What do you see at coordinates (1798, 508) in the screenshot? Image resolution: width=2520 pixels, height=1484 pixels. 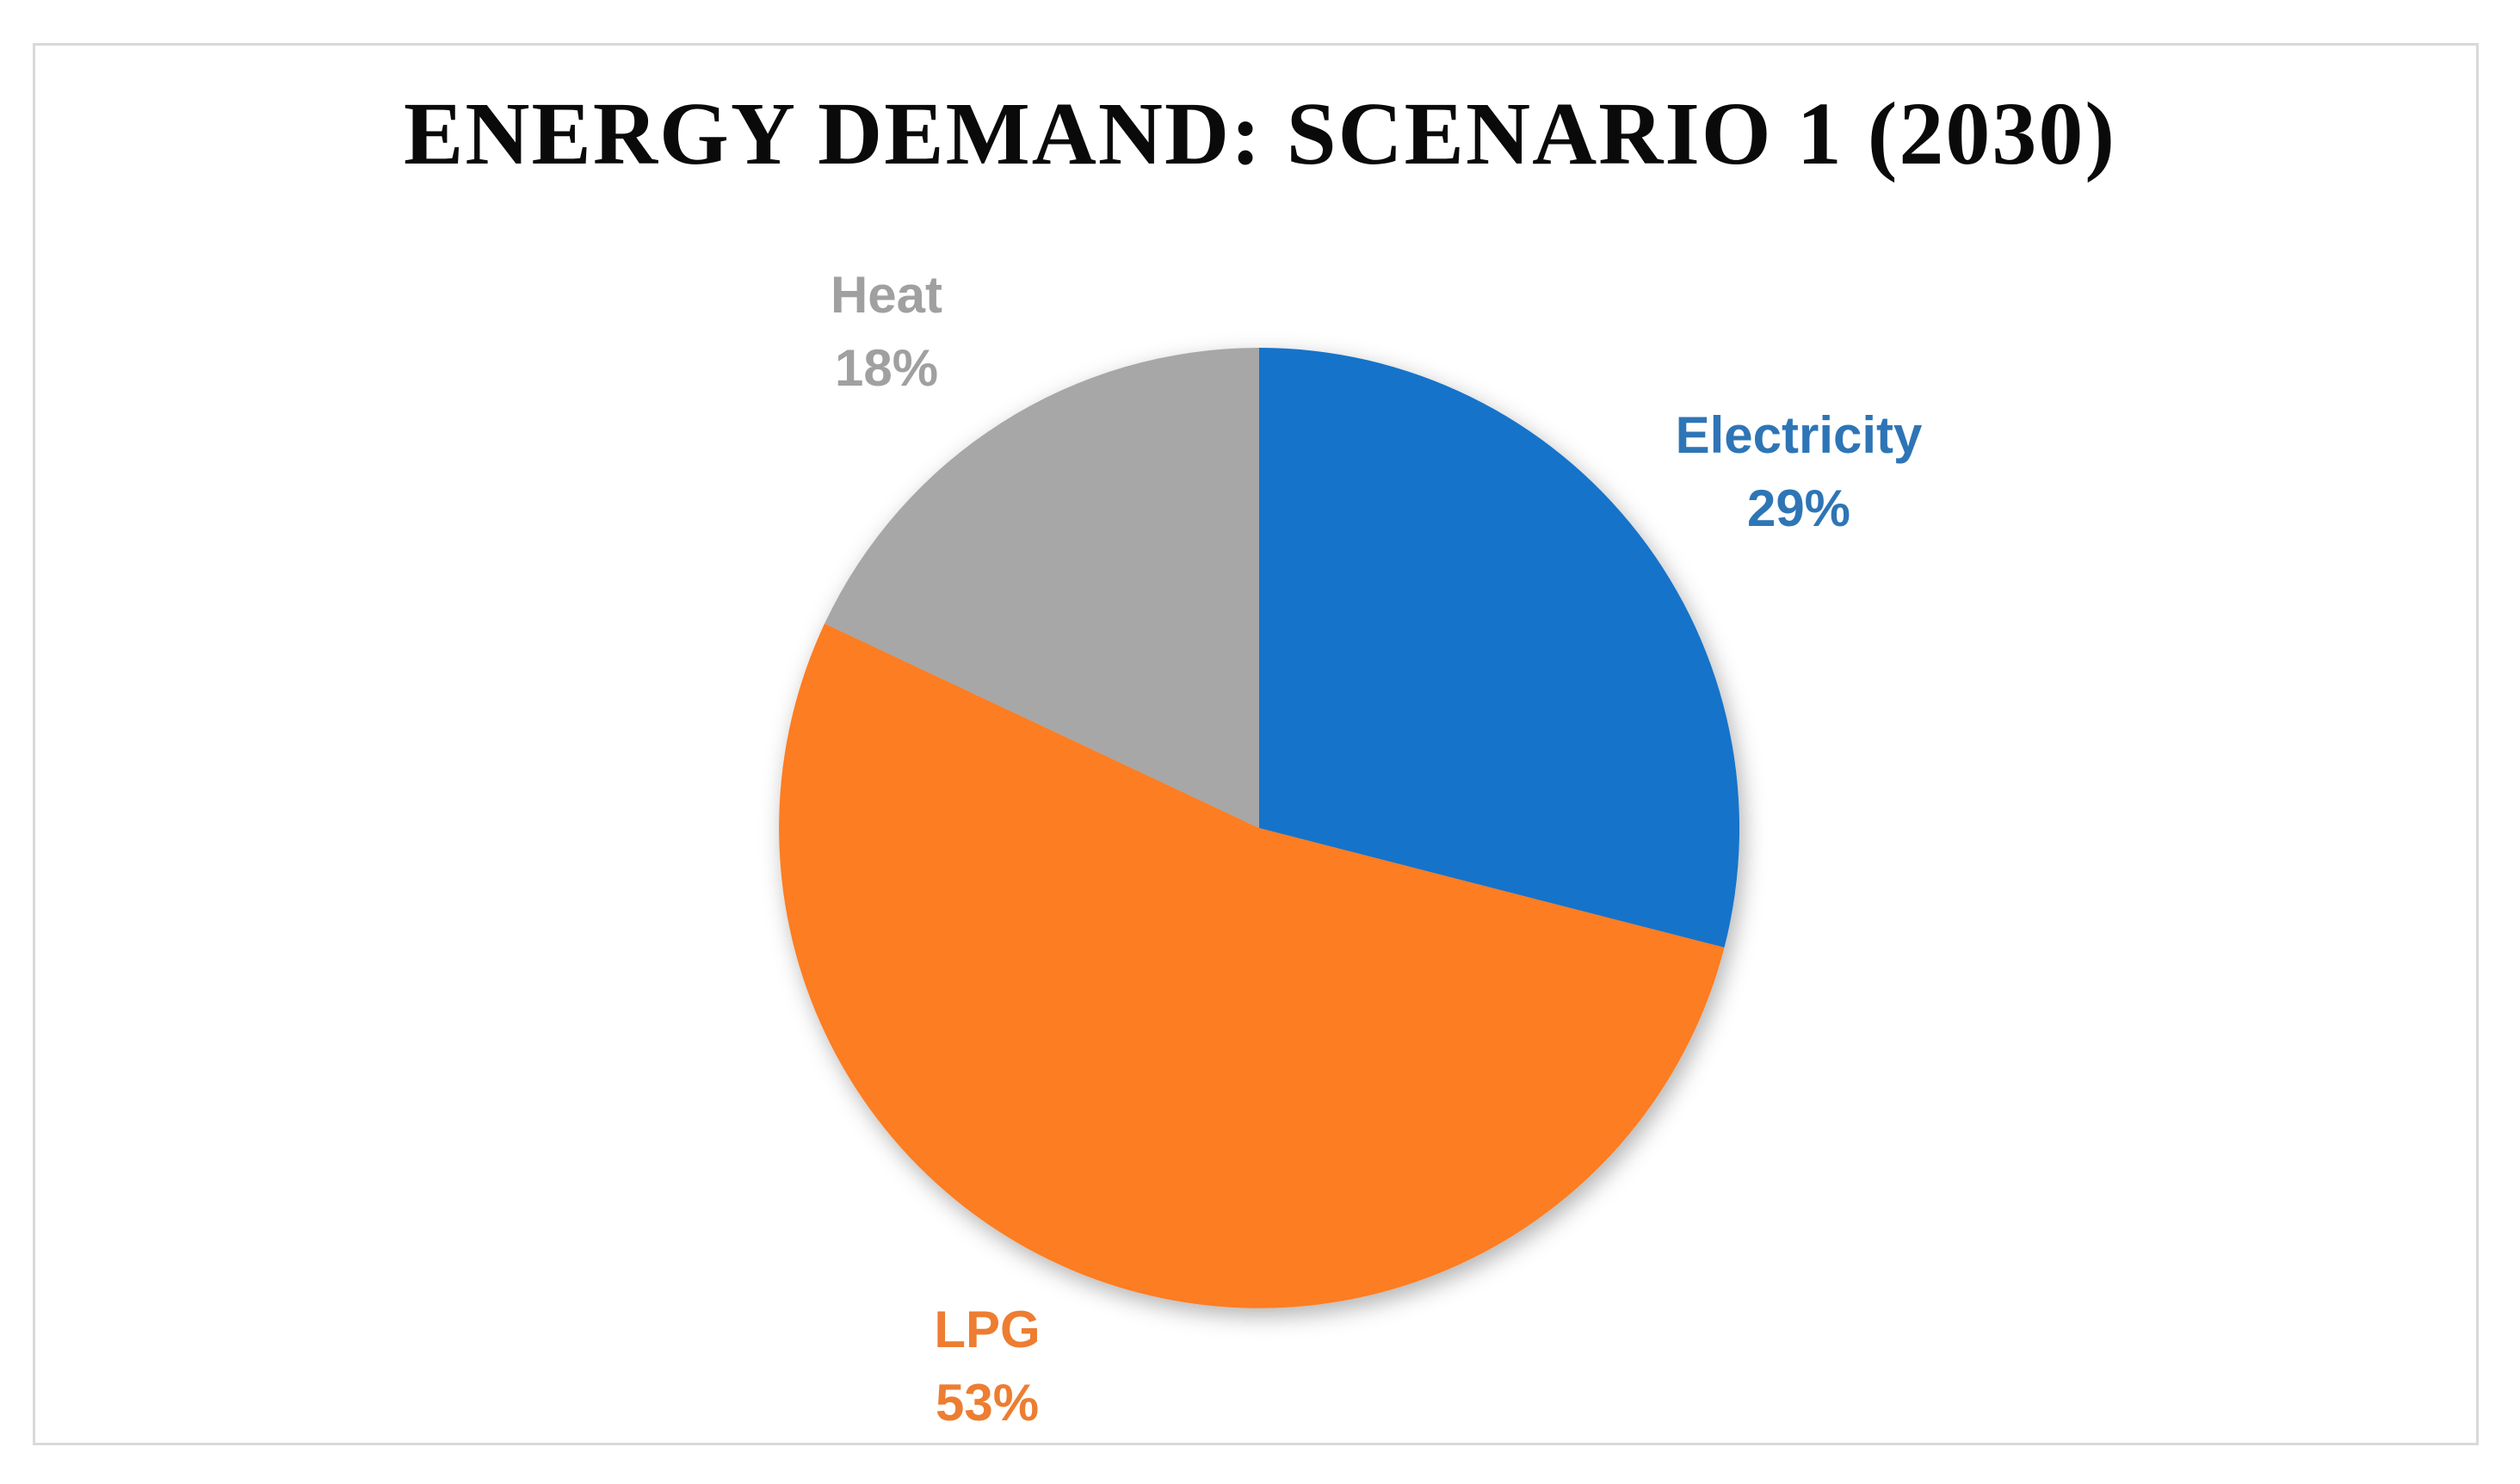 I see `data-label-percent: 29%` at bounding box center [1798, 508].